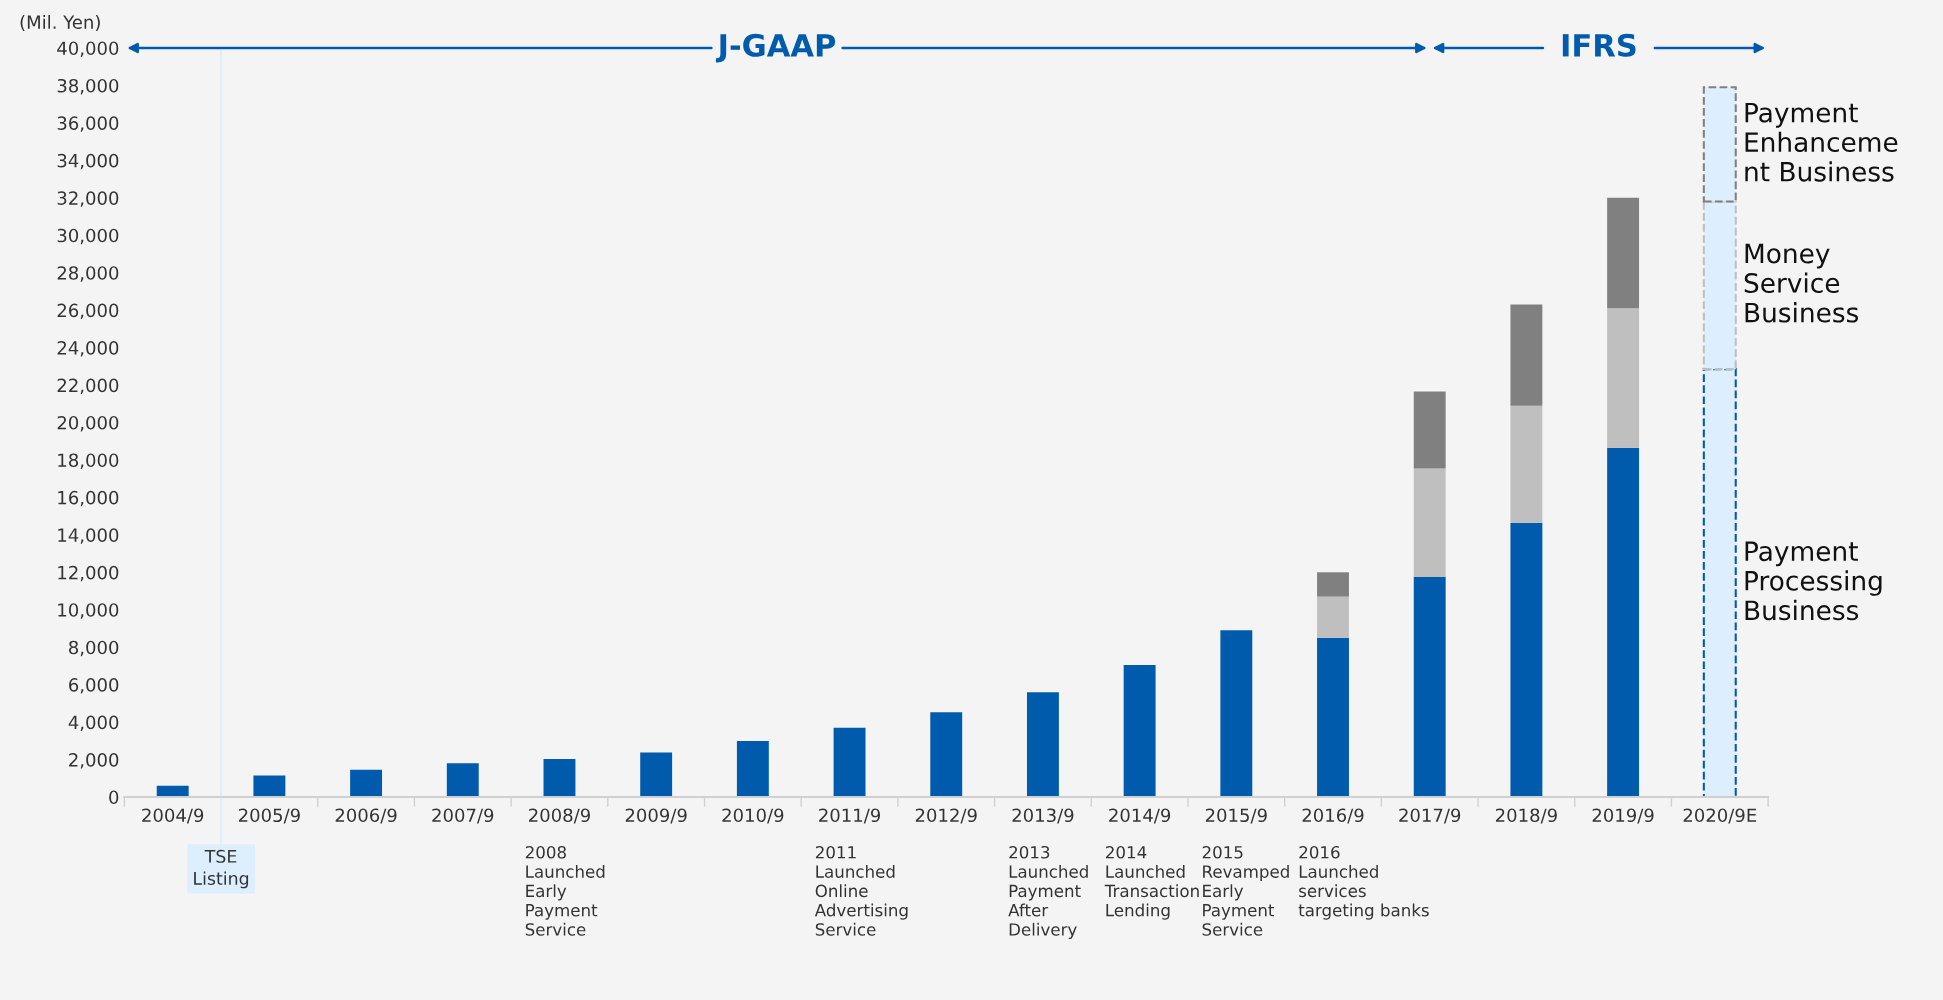 Image resolution: width=1943 pixels, height=1000 pixels. What do you see at coordinates (946, 816) in the screenshot?
I see `x-tick-label: 2012/9` at bounding box center [946, 816].